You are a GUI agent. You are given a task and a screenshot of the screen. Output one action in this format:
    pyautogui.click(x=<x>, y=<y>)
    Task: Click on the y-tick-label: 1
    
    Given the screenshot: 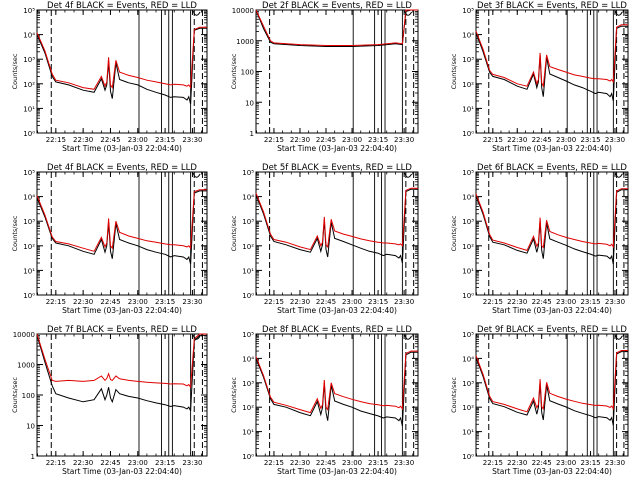 What is the action you would take?
    pyautogui.click(x=33, y=457)
    